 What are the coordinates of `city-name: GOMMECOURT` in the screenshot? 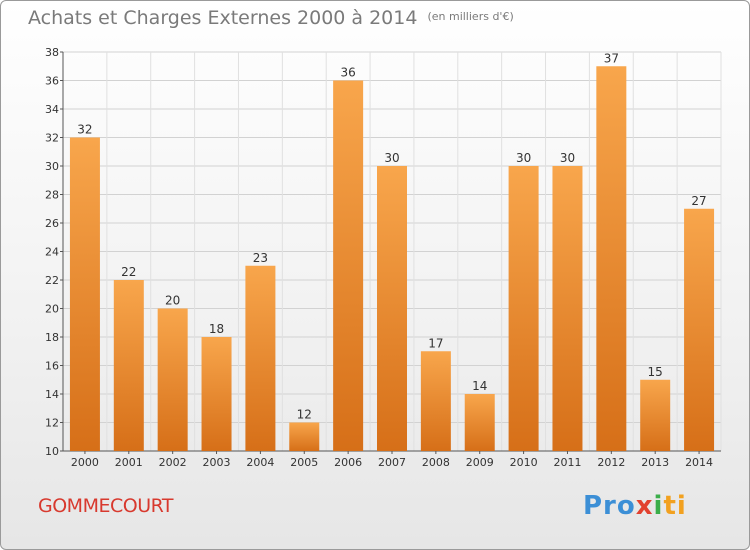 It's located at (106, 506).